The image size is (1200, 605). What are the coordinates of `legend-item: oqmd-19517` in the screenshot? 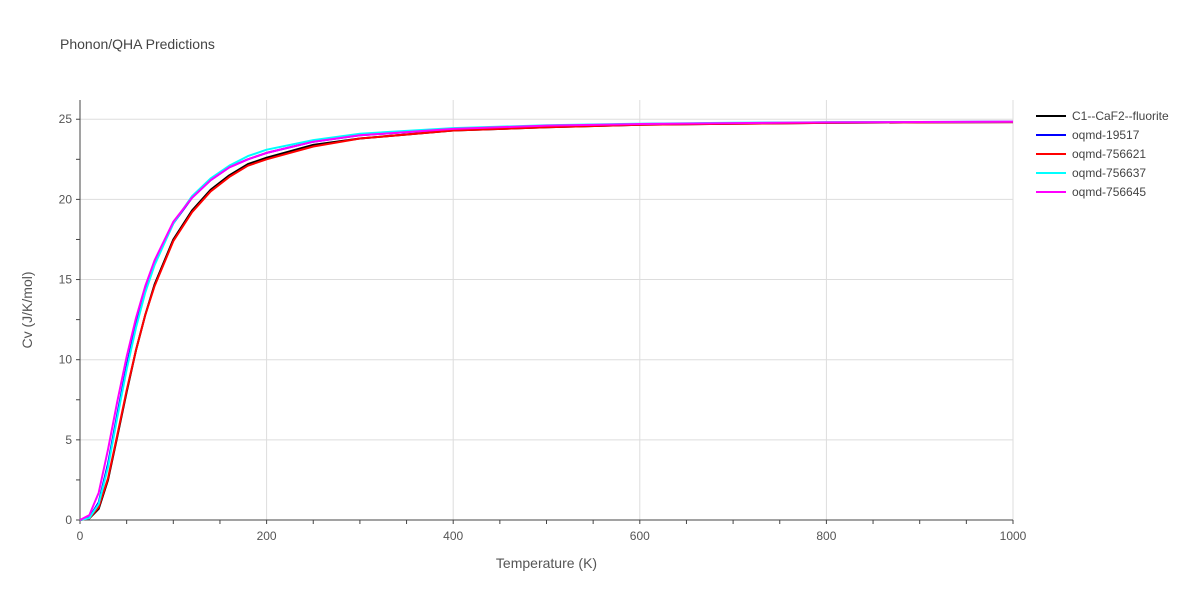 It's located at (1102, 134).